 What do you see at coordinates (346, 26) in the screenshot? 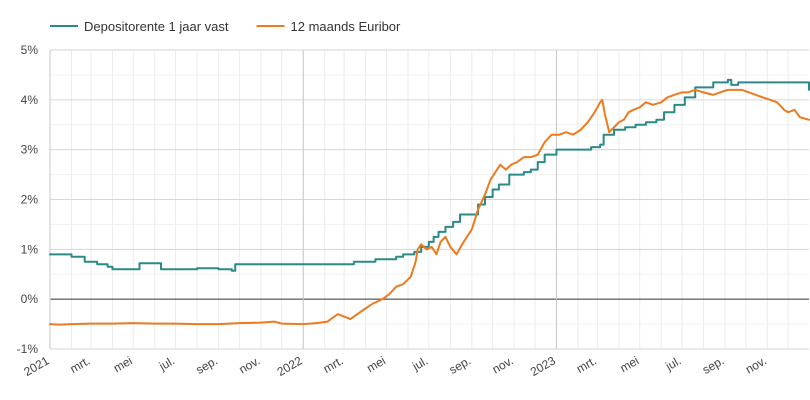
I see `legend-label: 12 maands Euribor` at bounding box center [346, 26].